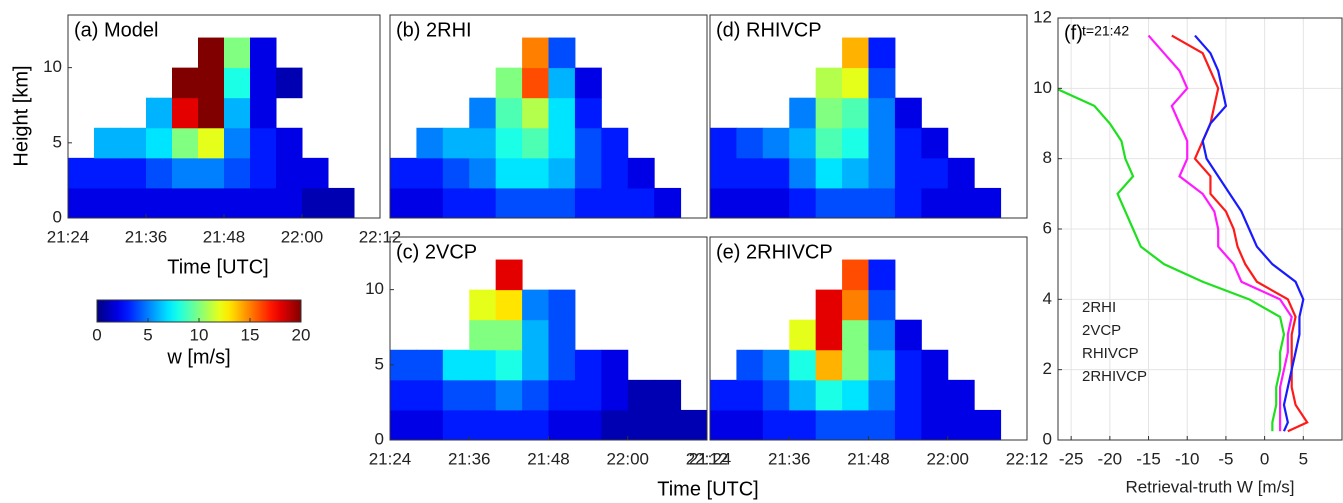  What do you see at coordinates (1225, 458) in the screenshot?
I see `x-tick-label: -5` at bounding box center [1225, 458].